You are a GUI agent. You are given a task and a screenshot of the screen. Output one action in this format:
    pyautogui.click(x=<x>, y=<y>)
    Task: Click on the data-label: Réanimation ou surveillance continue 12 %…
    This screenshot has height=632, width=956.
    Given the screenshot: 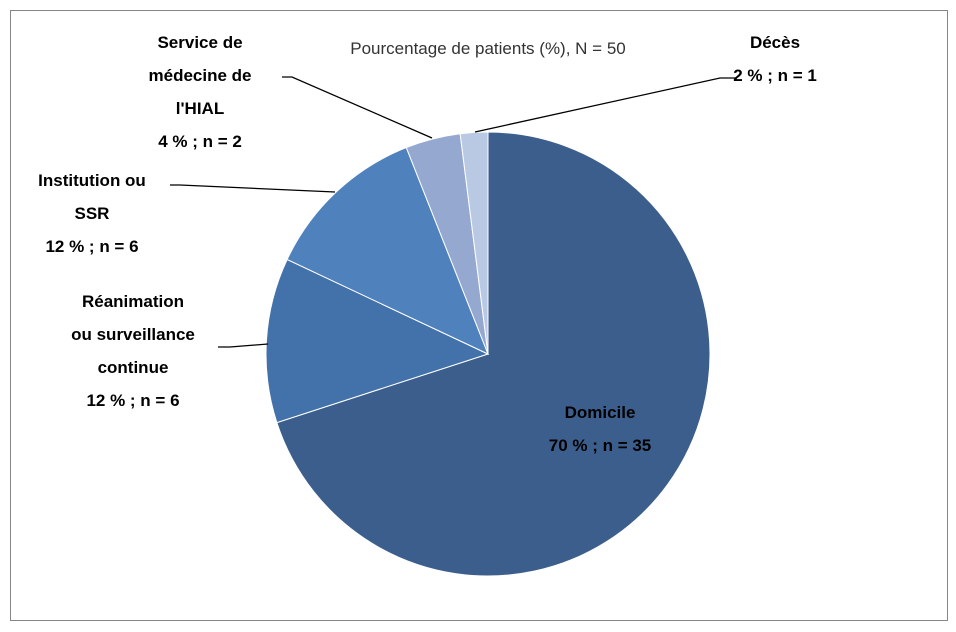 What is the action you would take?
    pyautogui.click(x=133, y=351)
    